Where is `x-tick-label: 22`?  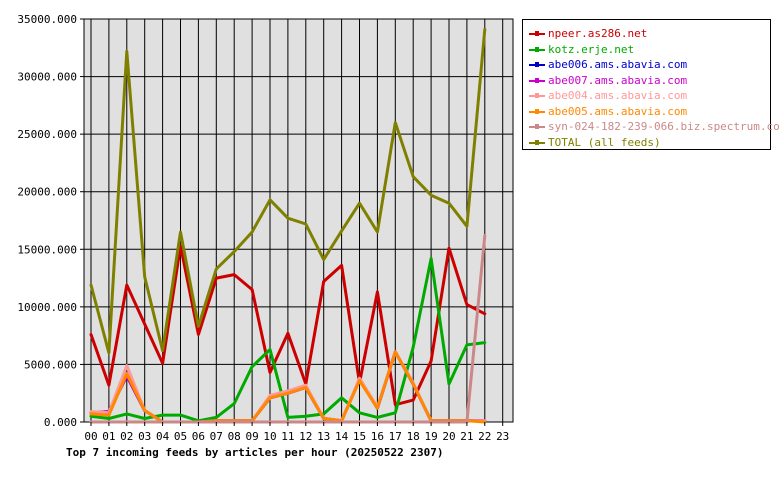 x-tick-label: 22 is located at coordinates (484, 436).